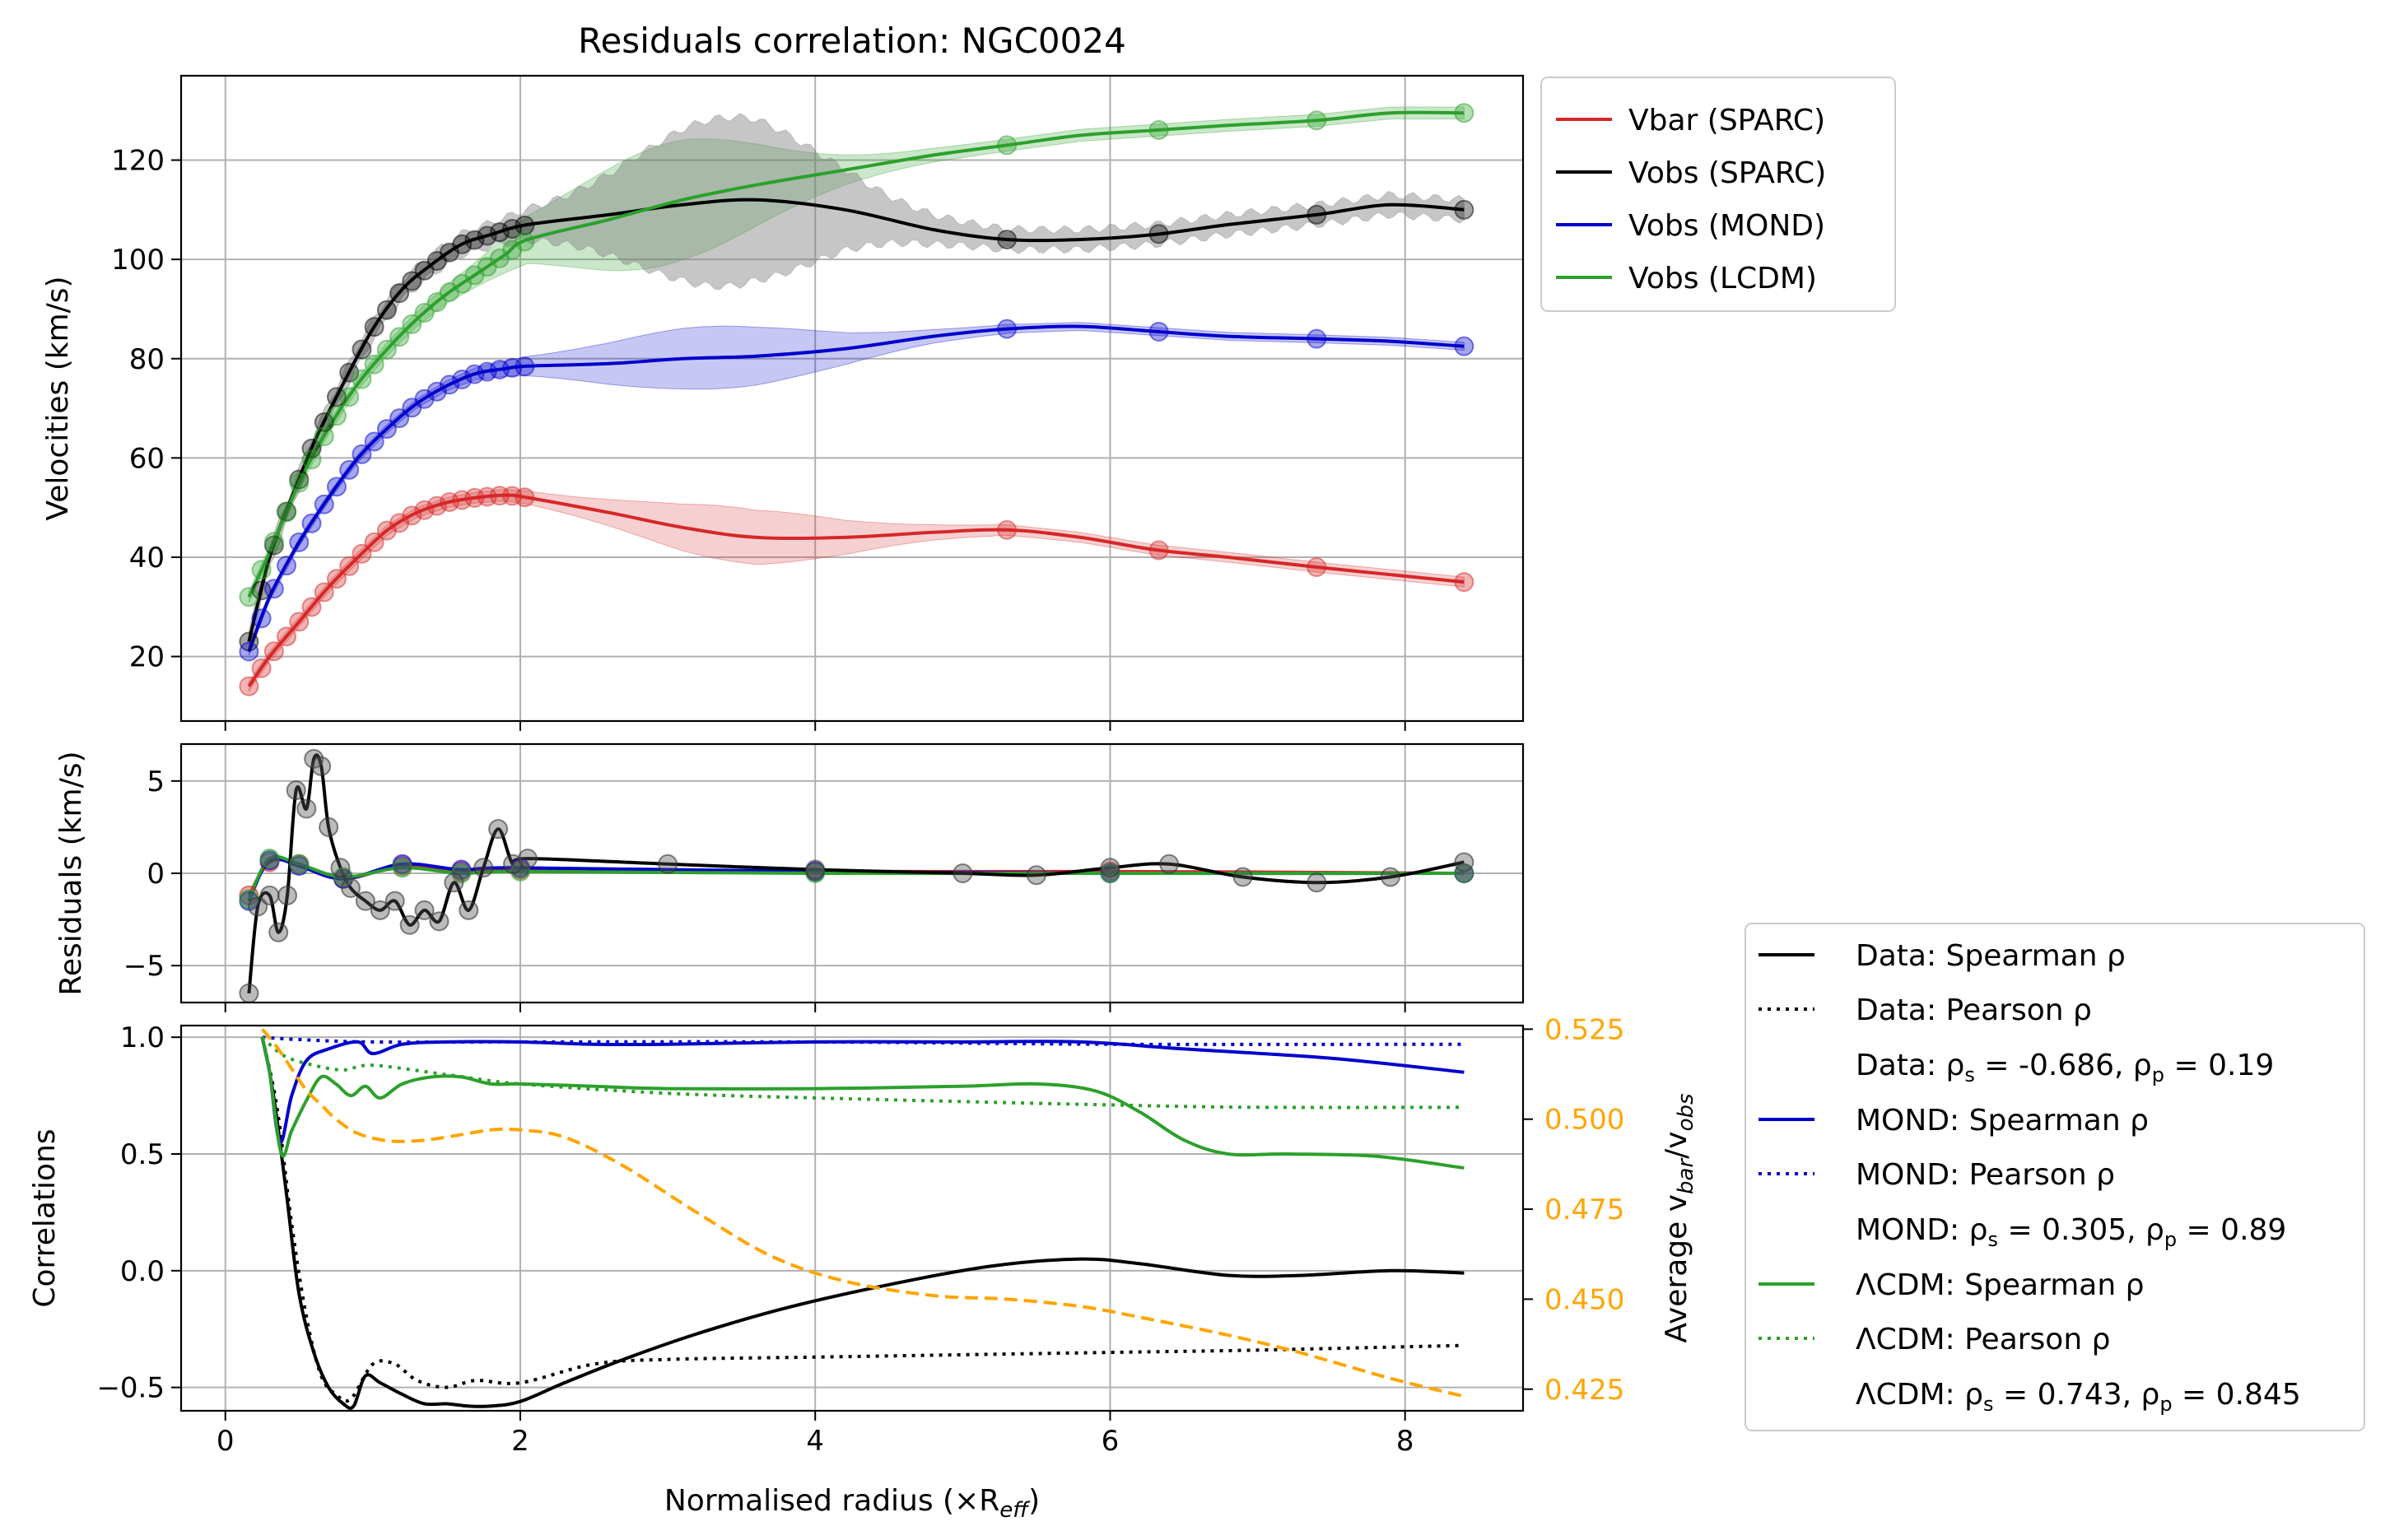 The image size is (2385, 1540). I want to click on corr-line-cdm-pearson, so click(863, 1072).